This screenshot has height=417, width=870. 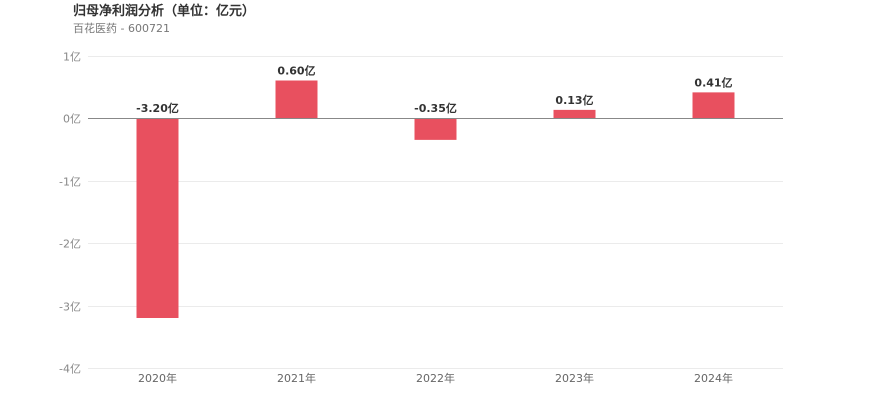 I want to click on x-tick-label: 2024年, so click(x=713, y=378).